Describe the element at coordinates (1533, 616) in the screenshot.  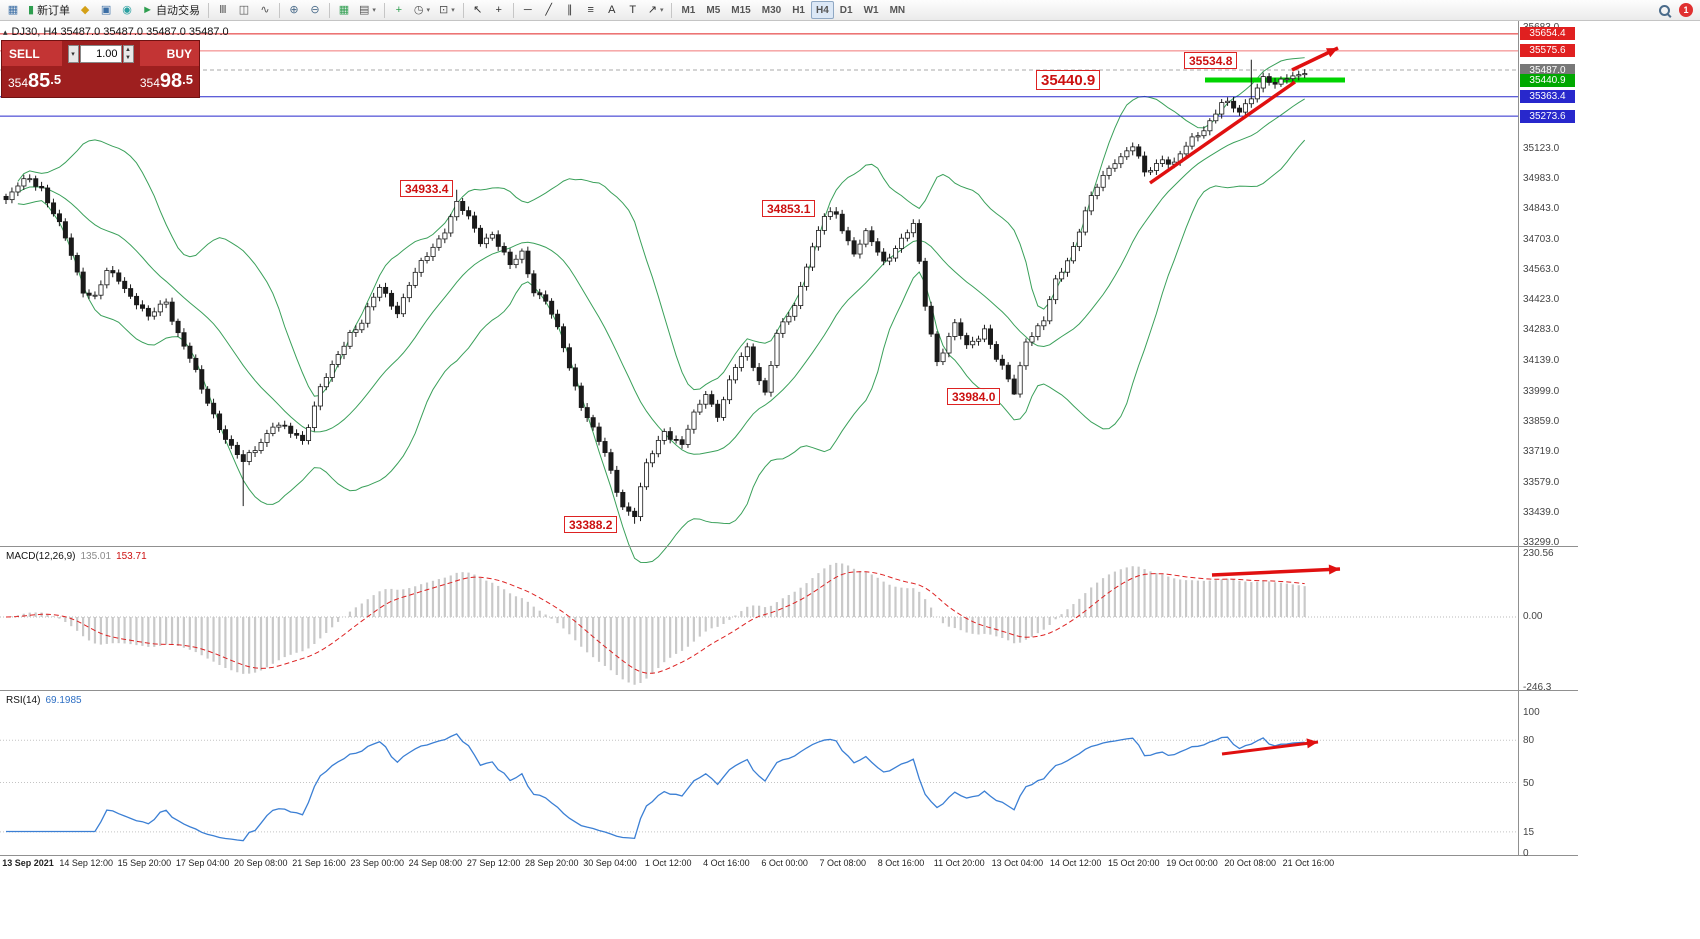
I see `macd-scale-label: 0.00` at that location.